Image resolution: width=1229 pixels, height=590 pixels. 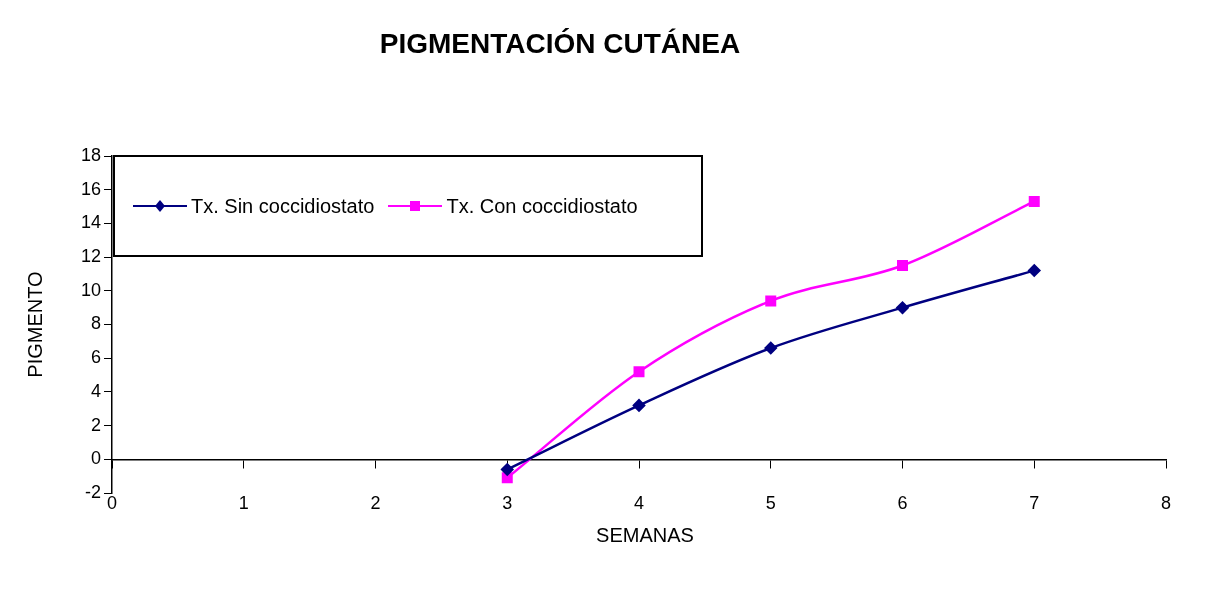 I want to click on x-axis-title: SEMANAS, so click(x=645, y=535).